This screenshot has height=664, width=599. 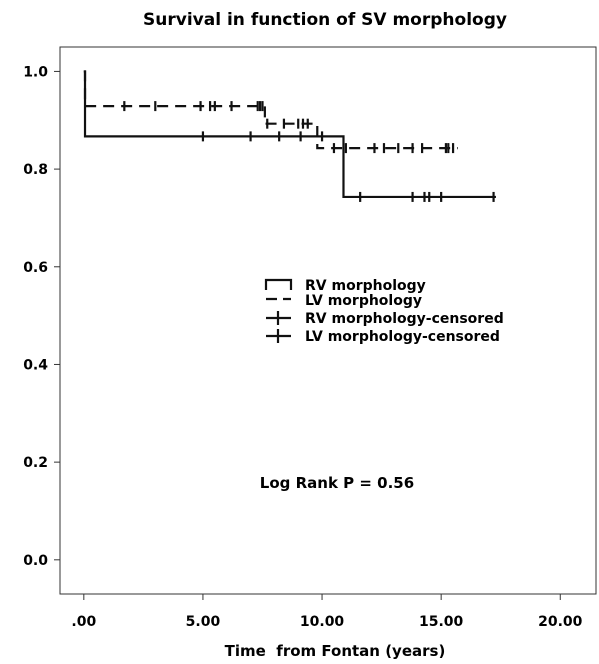 What do you see at coordinates (560, 622) in the screenshot?
I see `x-tick-label: 20.00` at bounding box center [560, 622].